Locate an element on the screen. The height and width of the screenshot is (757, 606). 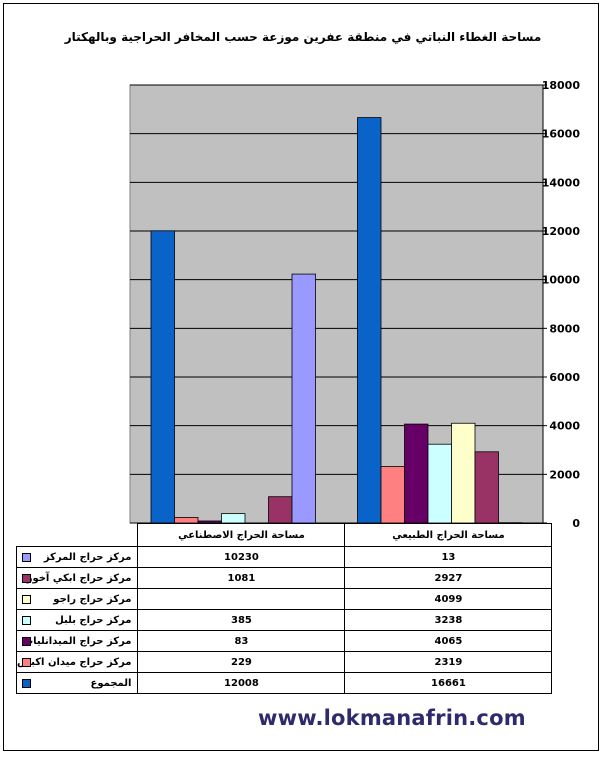
legend-entry: مركز حراج بلبل is located at coordinates (77, 620).